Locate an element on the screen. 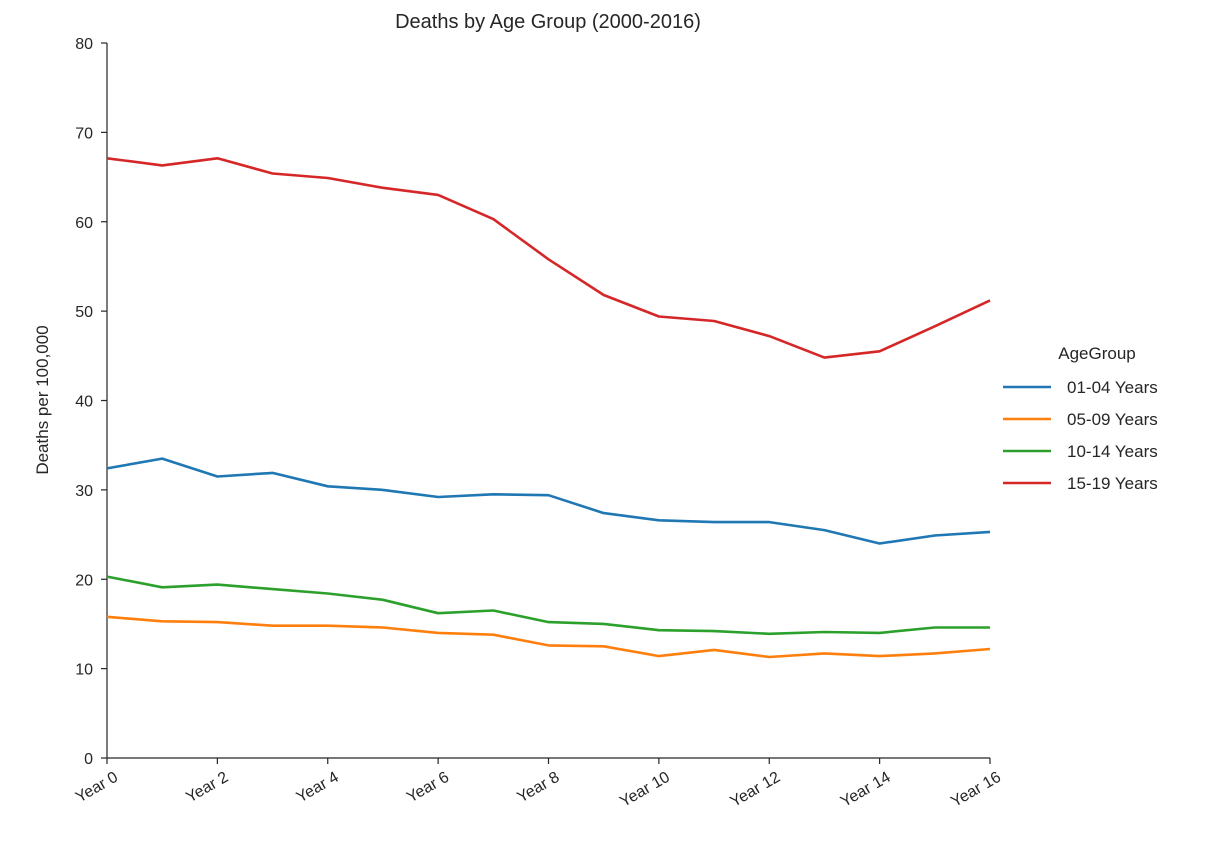  y-tick-label: 0 is located at coordinates (88, 759).